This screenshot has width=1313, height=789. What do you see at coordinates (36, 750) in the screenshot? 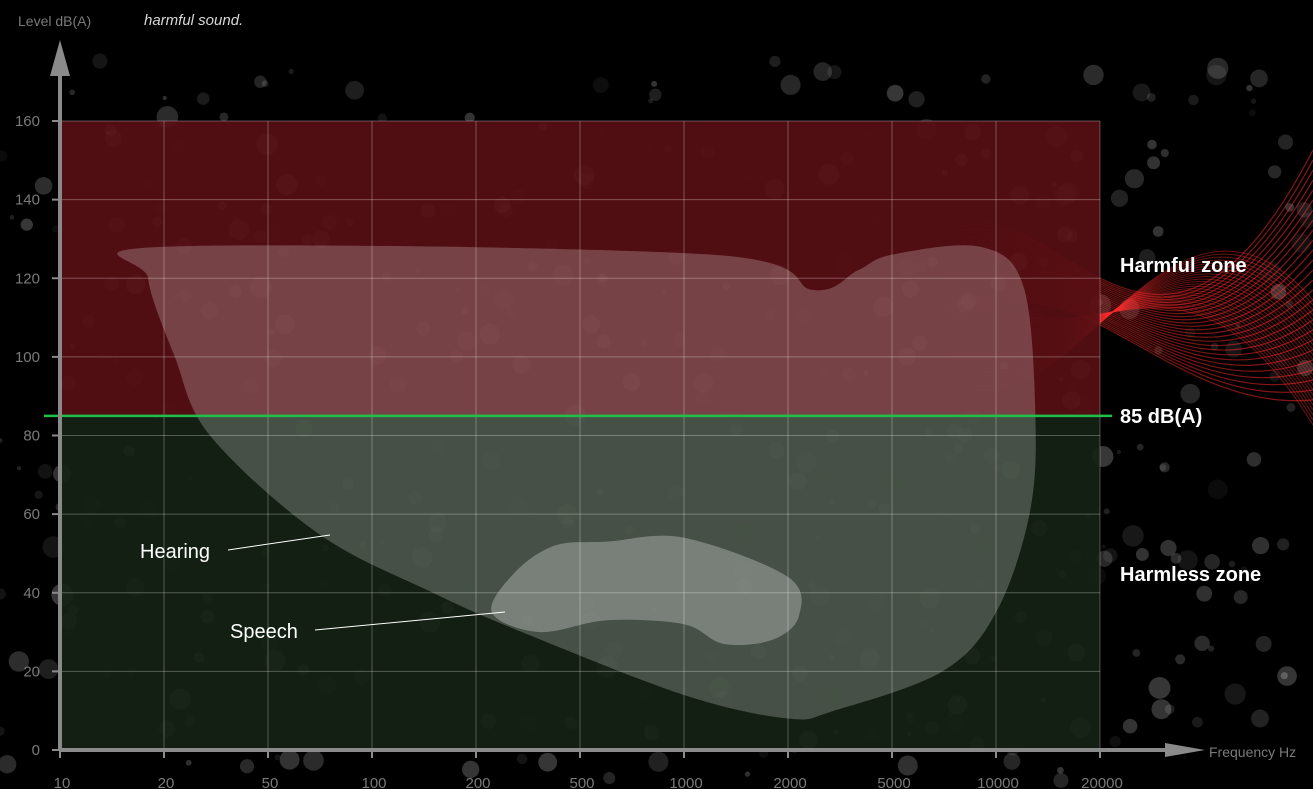
I see `y-tick-label: 0` at bounding box center [36, 750].